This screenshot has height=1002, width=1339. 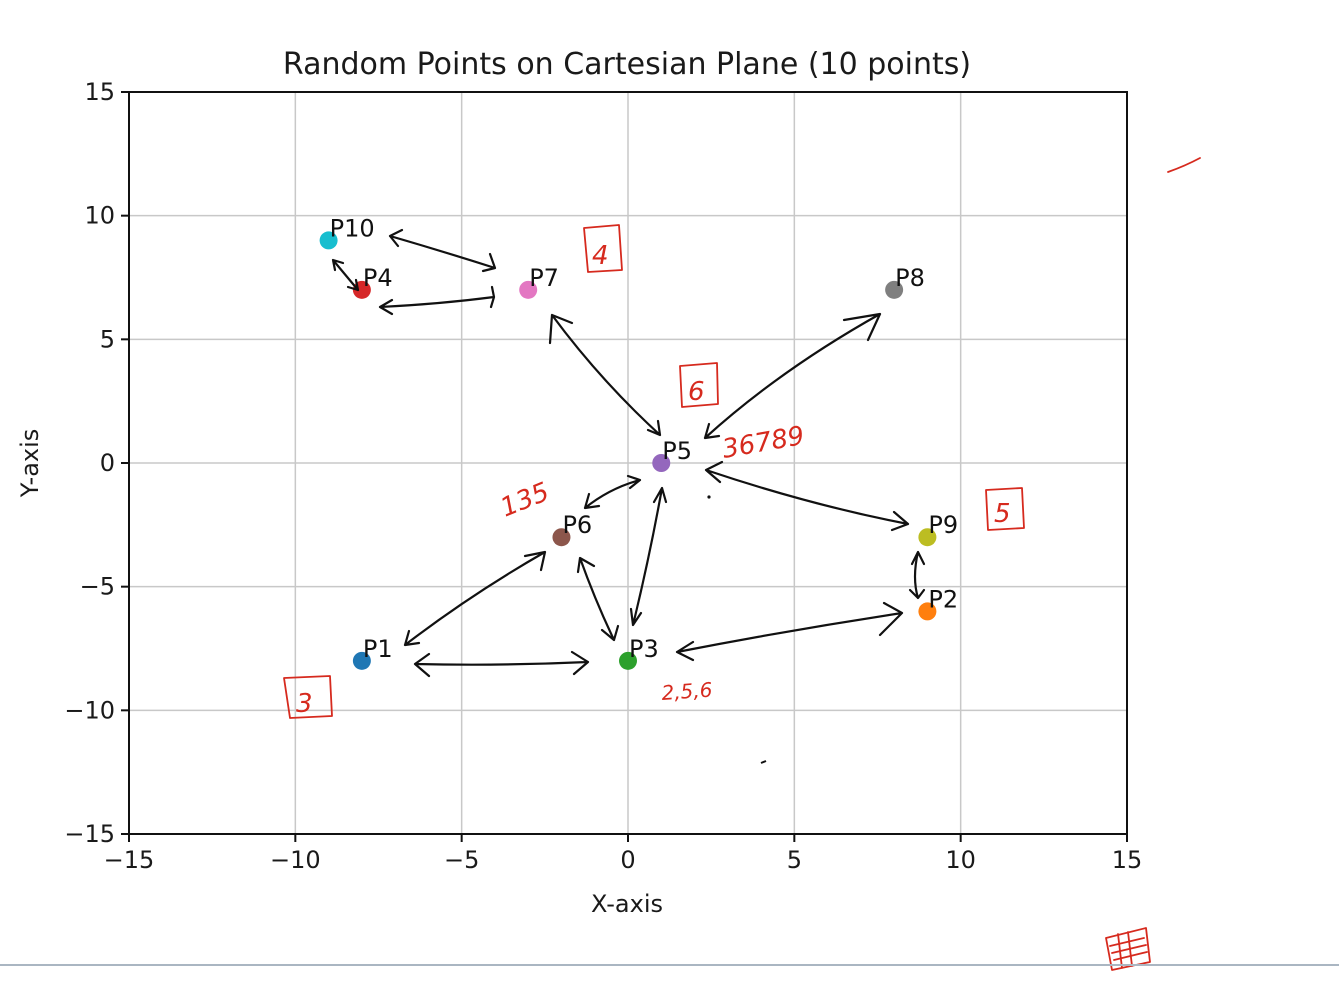 What do you see at coordinates (910, 278) in the screenshot?
I see `point-label-p8: P8` at bounding box center [910, 278].